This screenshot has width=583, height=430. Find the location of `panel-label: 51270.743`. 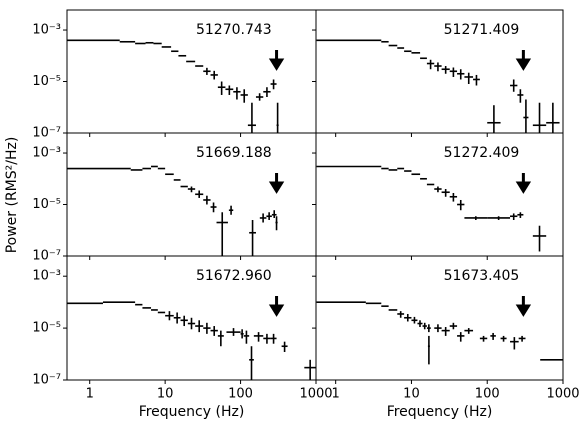

panel-label: 51270.743 is located at coordinates (234, 30).